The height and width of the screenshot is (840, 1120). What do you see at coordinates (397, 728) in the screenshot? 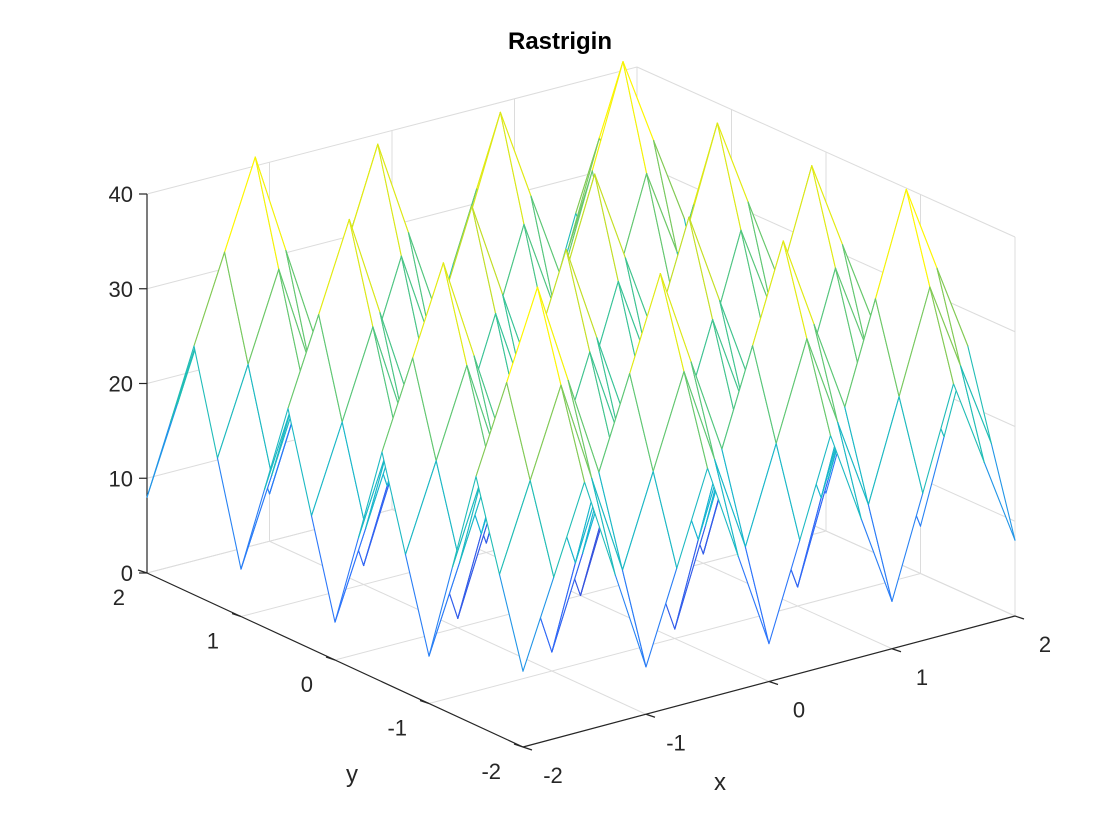
I see `y-tick-label: -1` at bounding box center [397, 728].